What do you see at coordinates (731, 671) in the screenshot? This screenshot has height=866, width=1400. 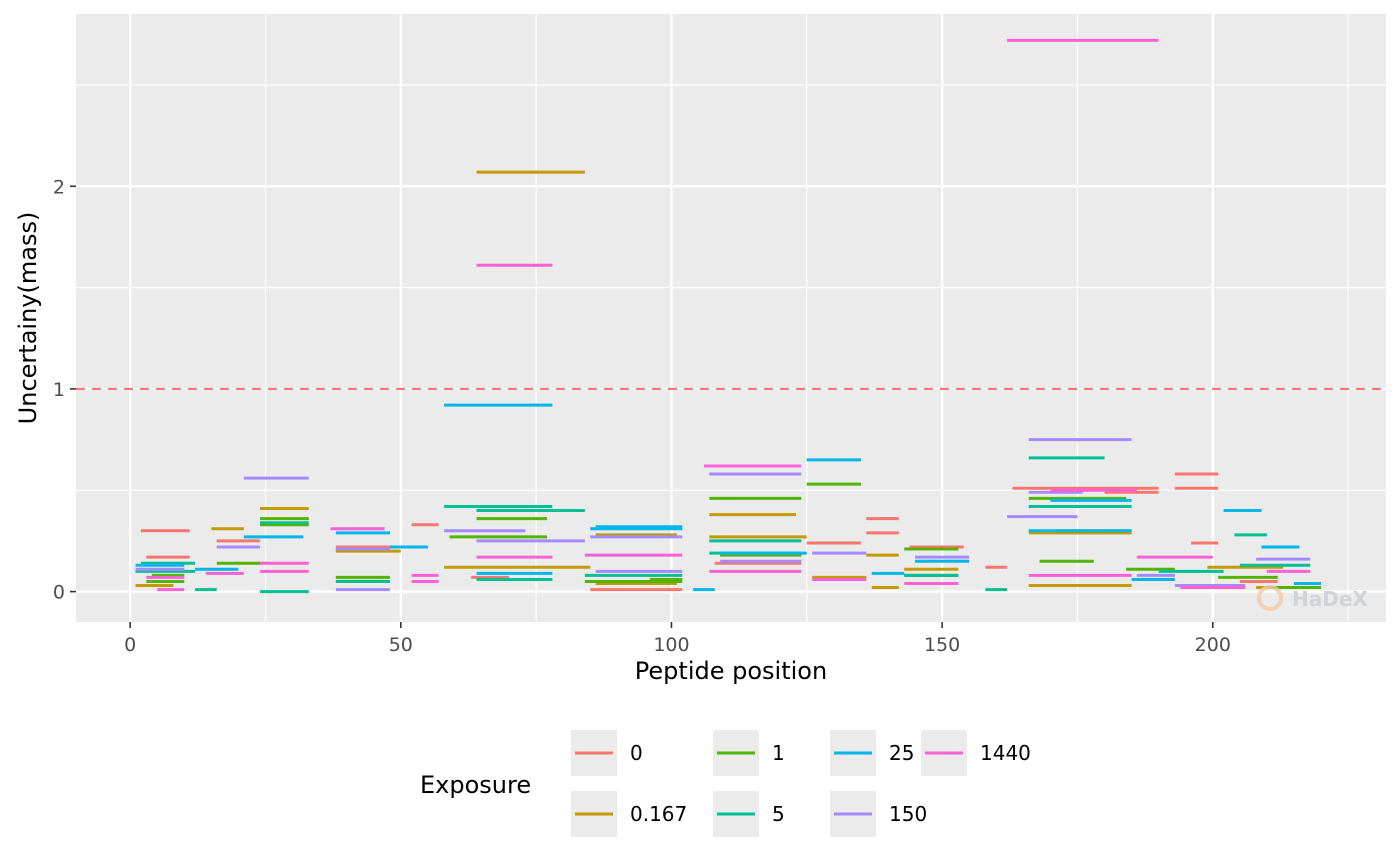 I see `x-axis-title: Peptide position` at bounding box center [731, 671].